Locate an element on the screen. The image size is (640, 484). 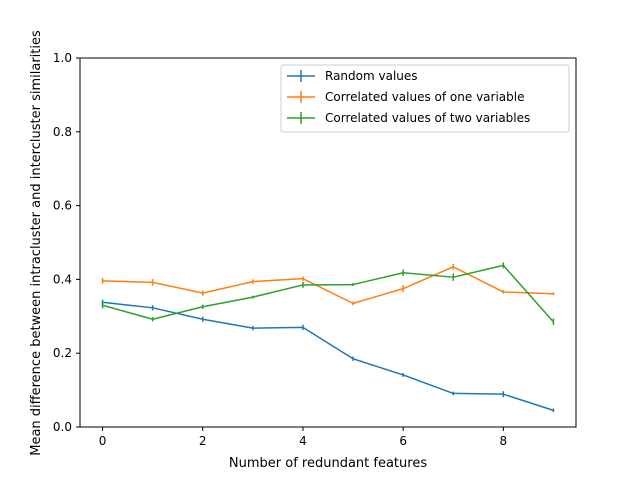
y-tick-label: 0.4 is located at coordinates (62, 279).